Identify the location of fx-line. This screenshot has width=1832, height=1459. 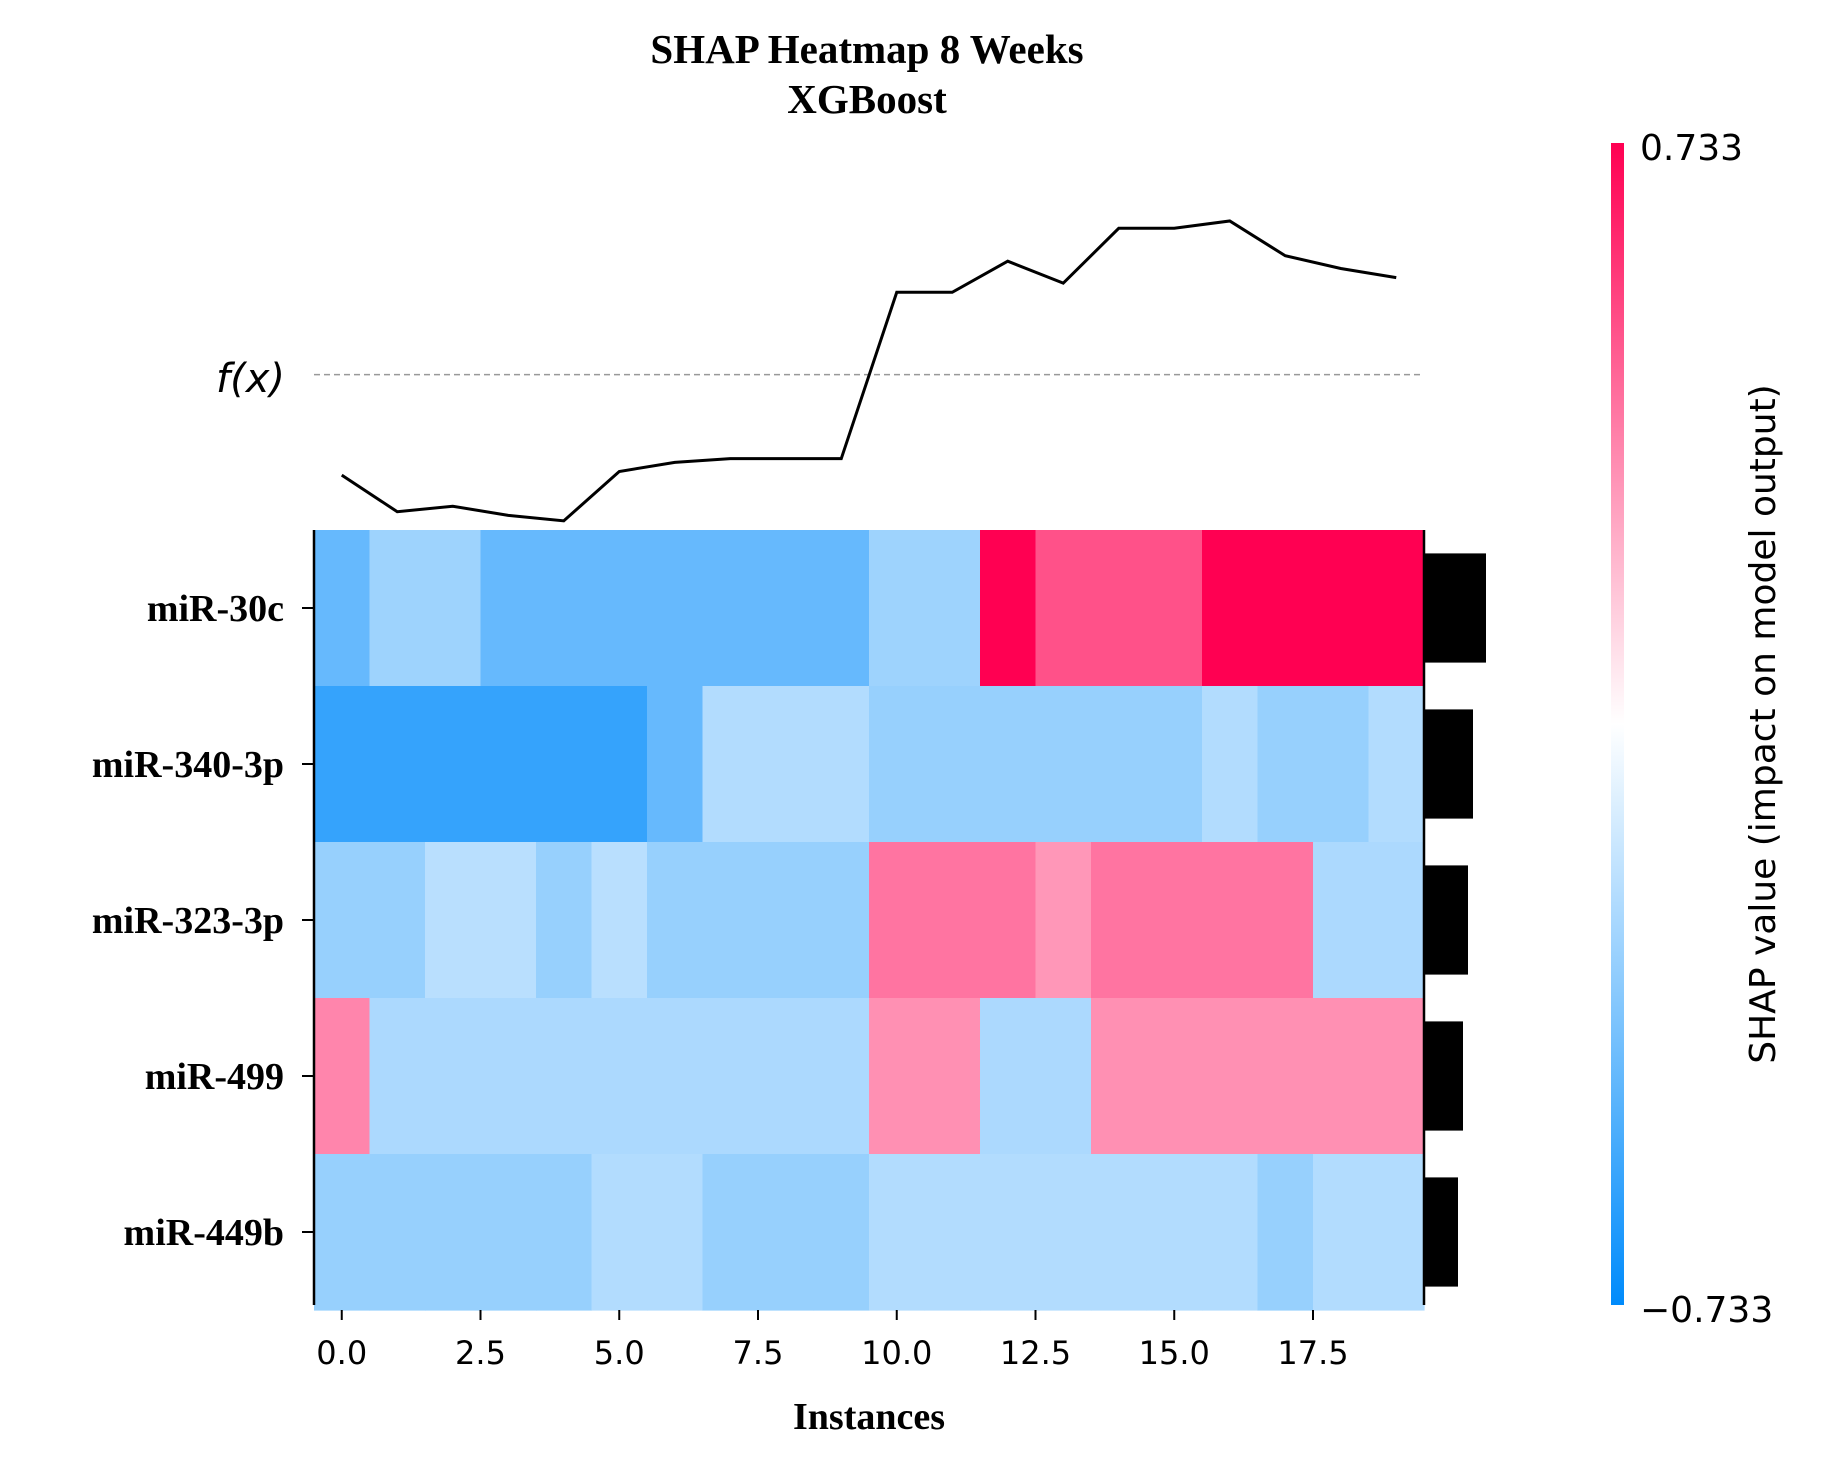
(868, 371).